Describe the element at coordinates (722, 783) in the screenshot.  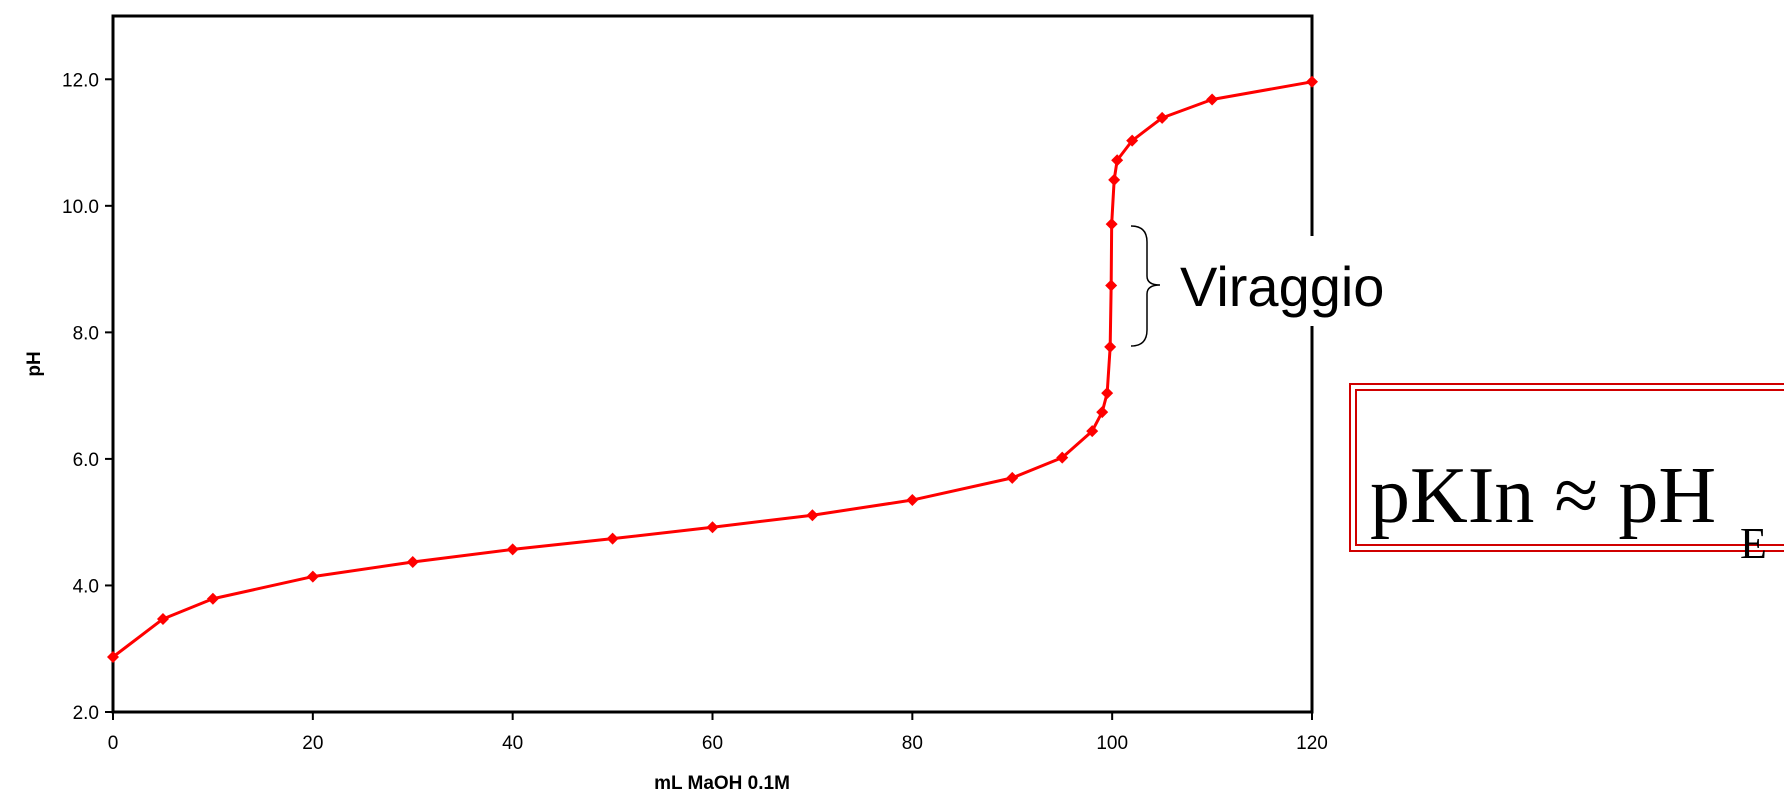
I see `x-axis-title: mL MaOH 0.1M` at that location.